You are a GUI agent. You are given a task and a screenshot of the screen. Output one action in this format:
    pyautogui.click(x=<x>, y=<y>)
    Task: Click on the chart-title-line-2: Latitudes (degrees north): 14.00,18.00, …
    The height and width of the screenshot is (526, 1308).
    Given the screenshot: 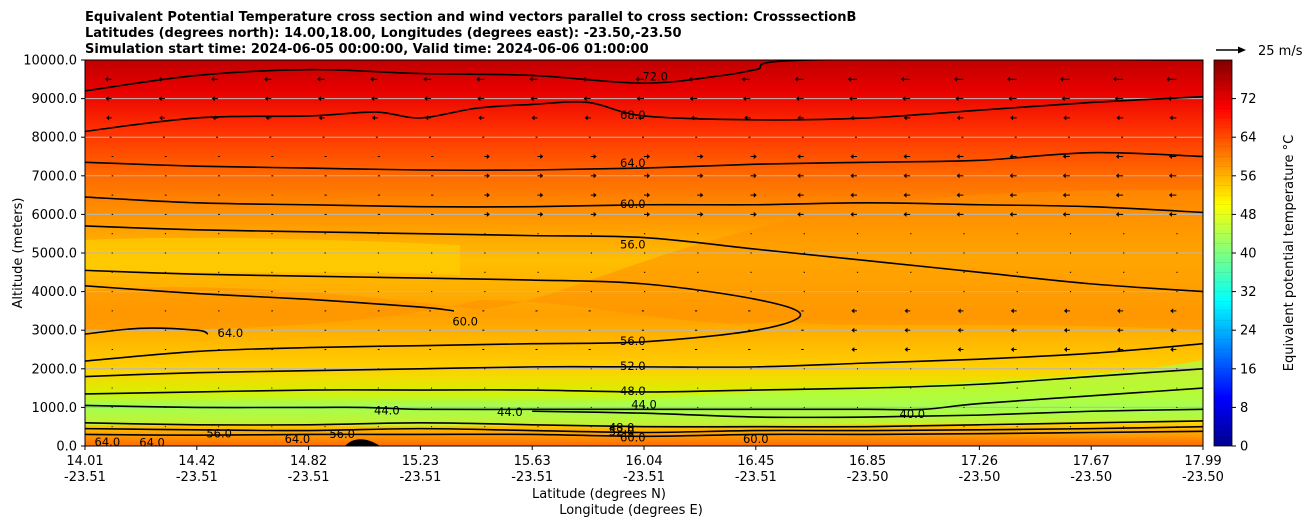 What is the action you would take?
    pyautogui.click(x=383, y=33)
    